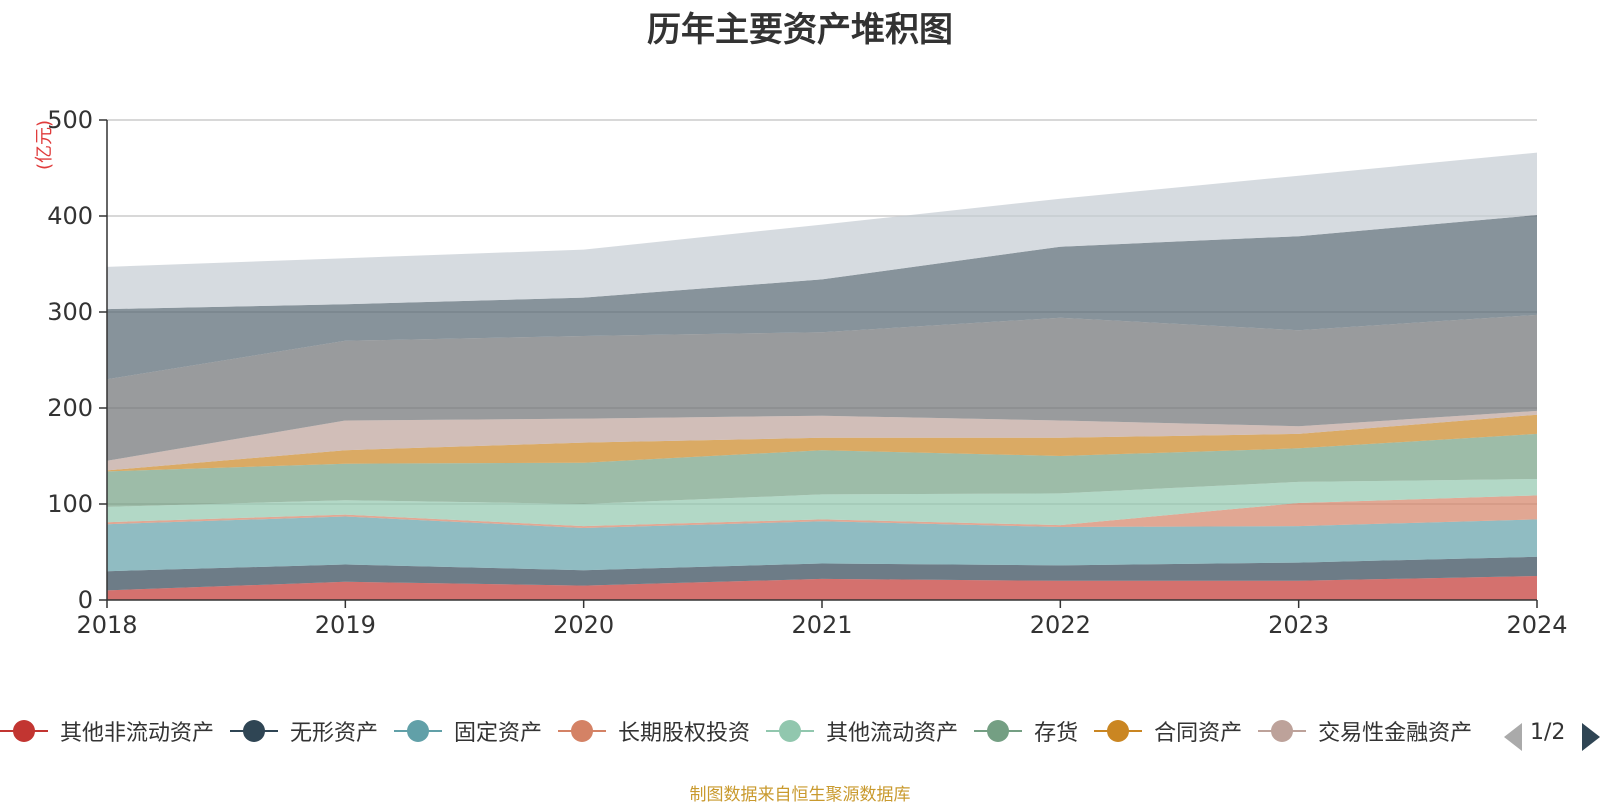 The image size is (1600, 805). Describe the element at coordinates (1591, 737) in the screenshot. I see `legend-next-page-icon` at that location.